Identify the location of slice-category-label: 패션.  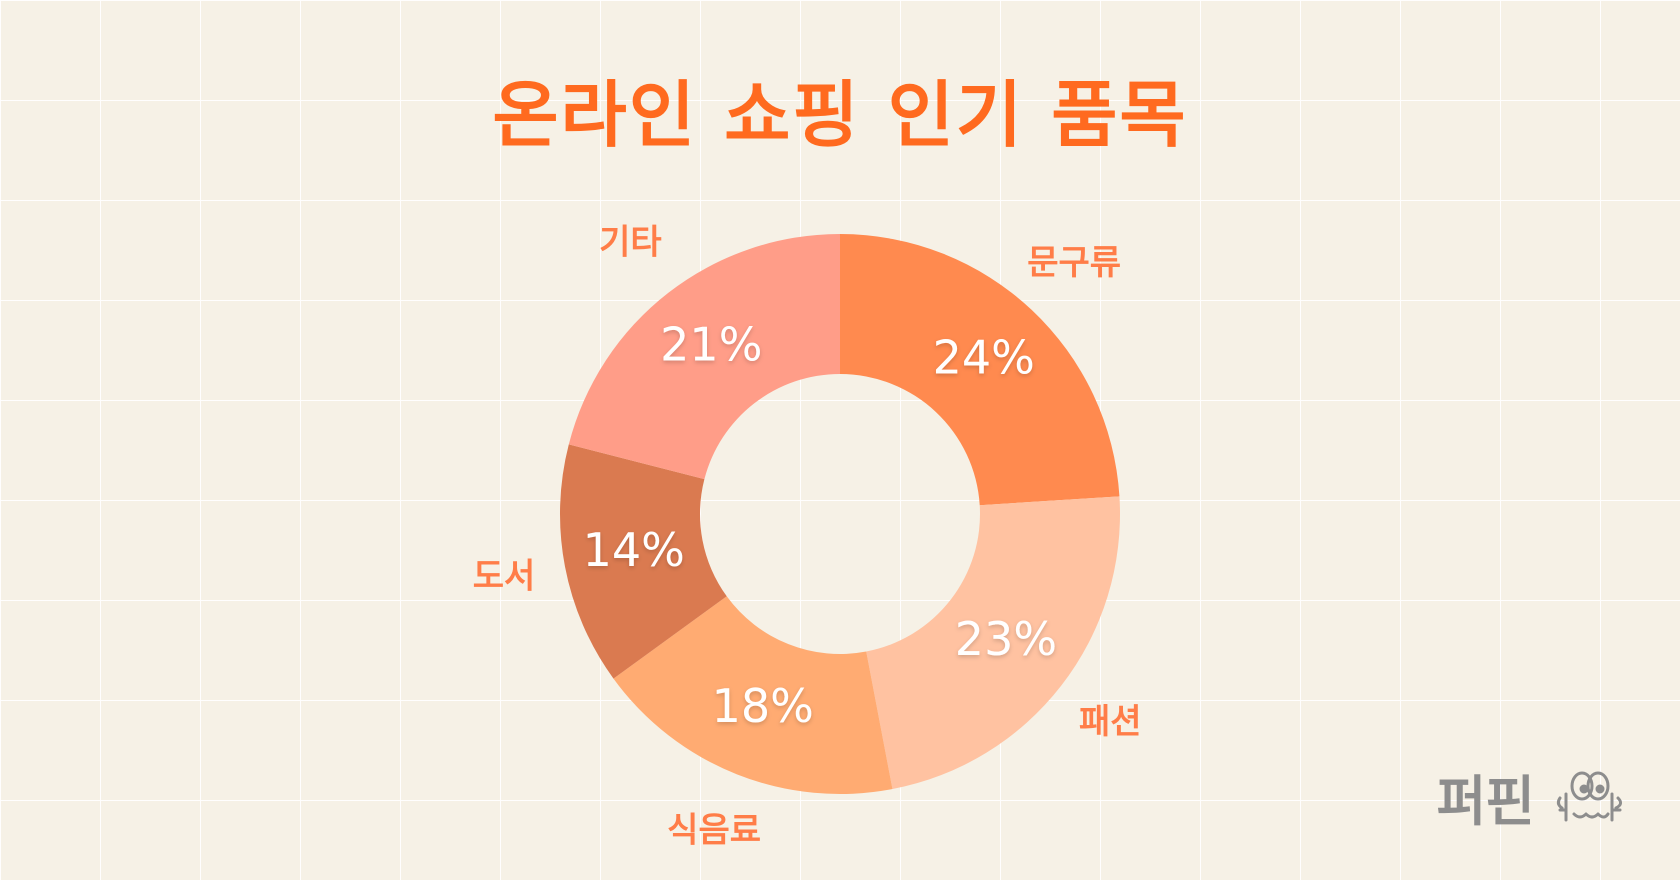
(1110, 722).